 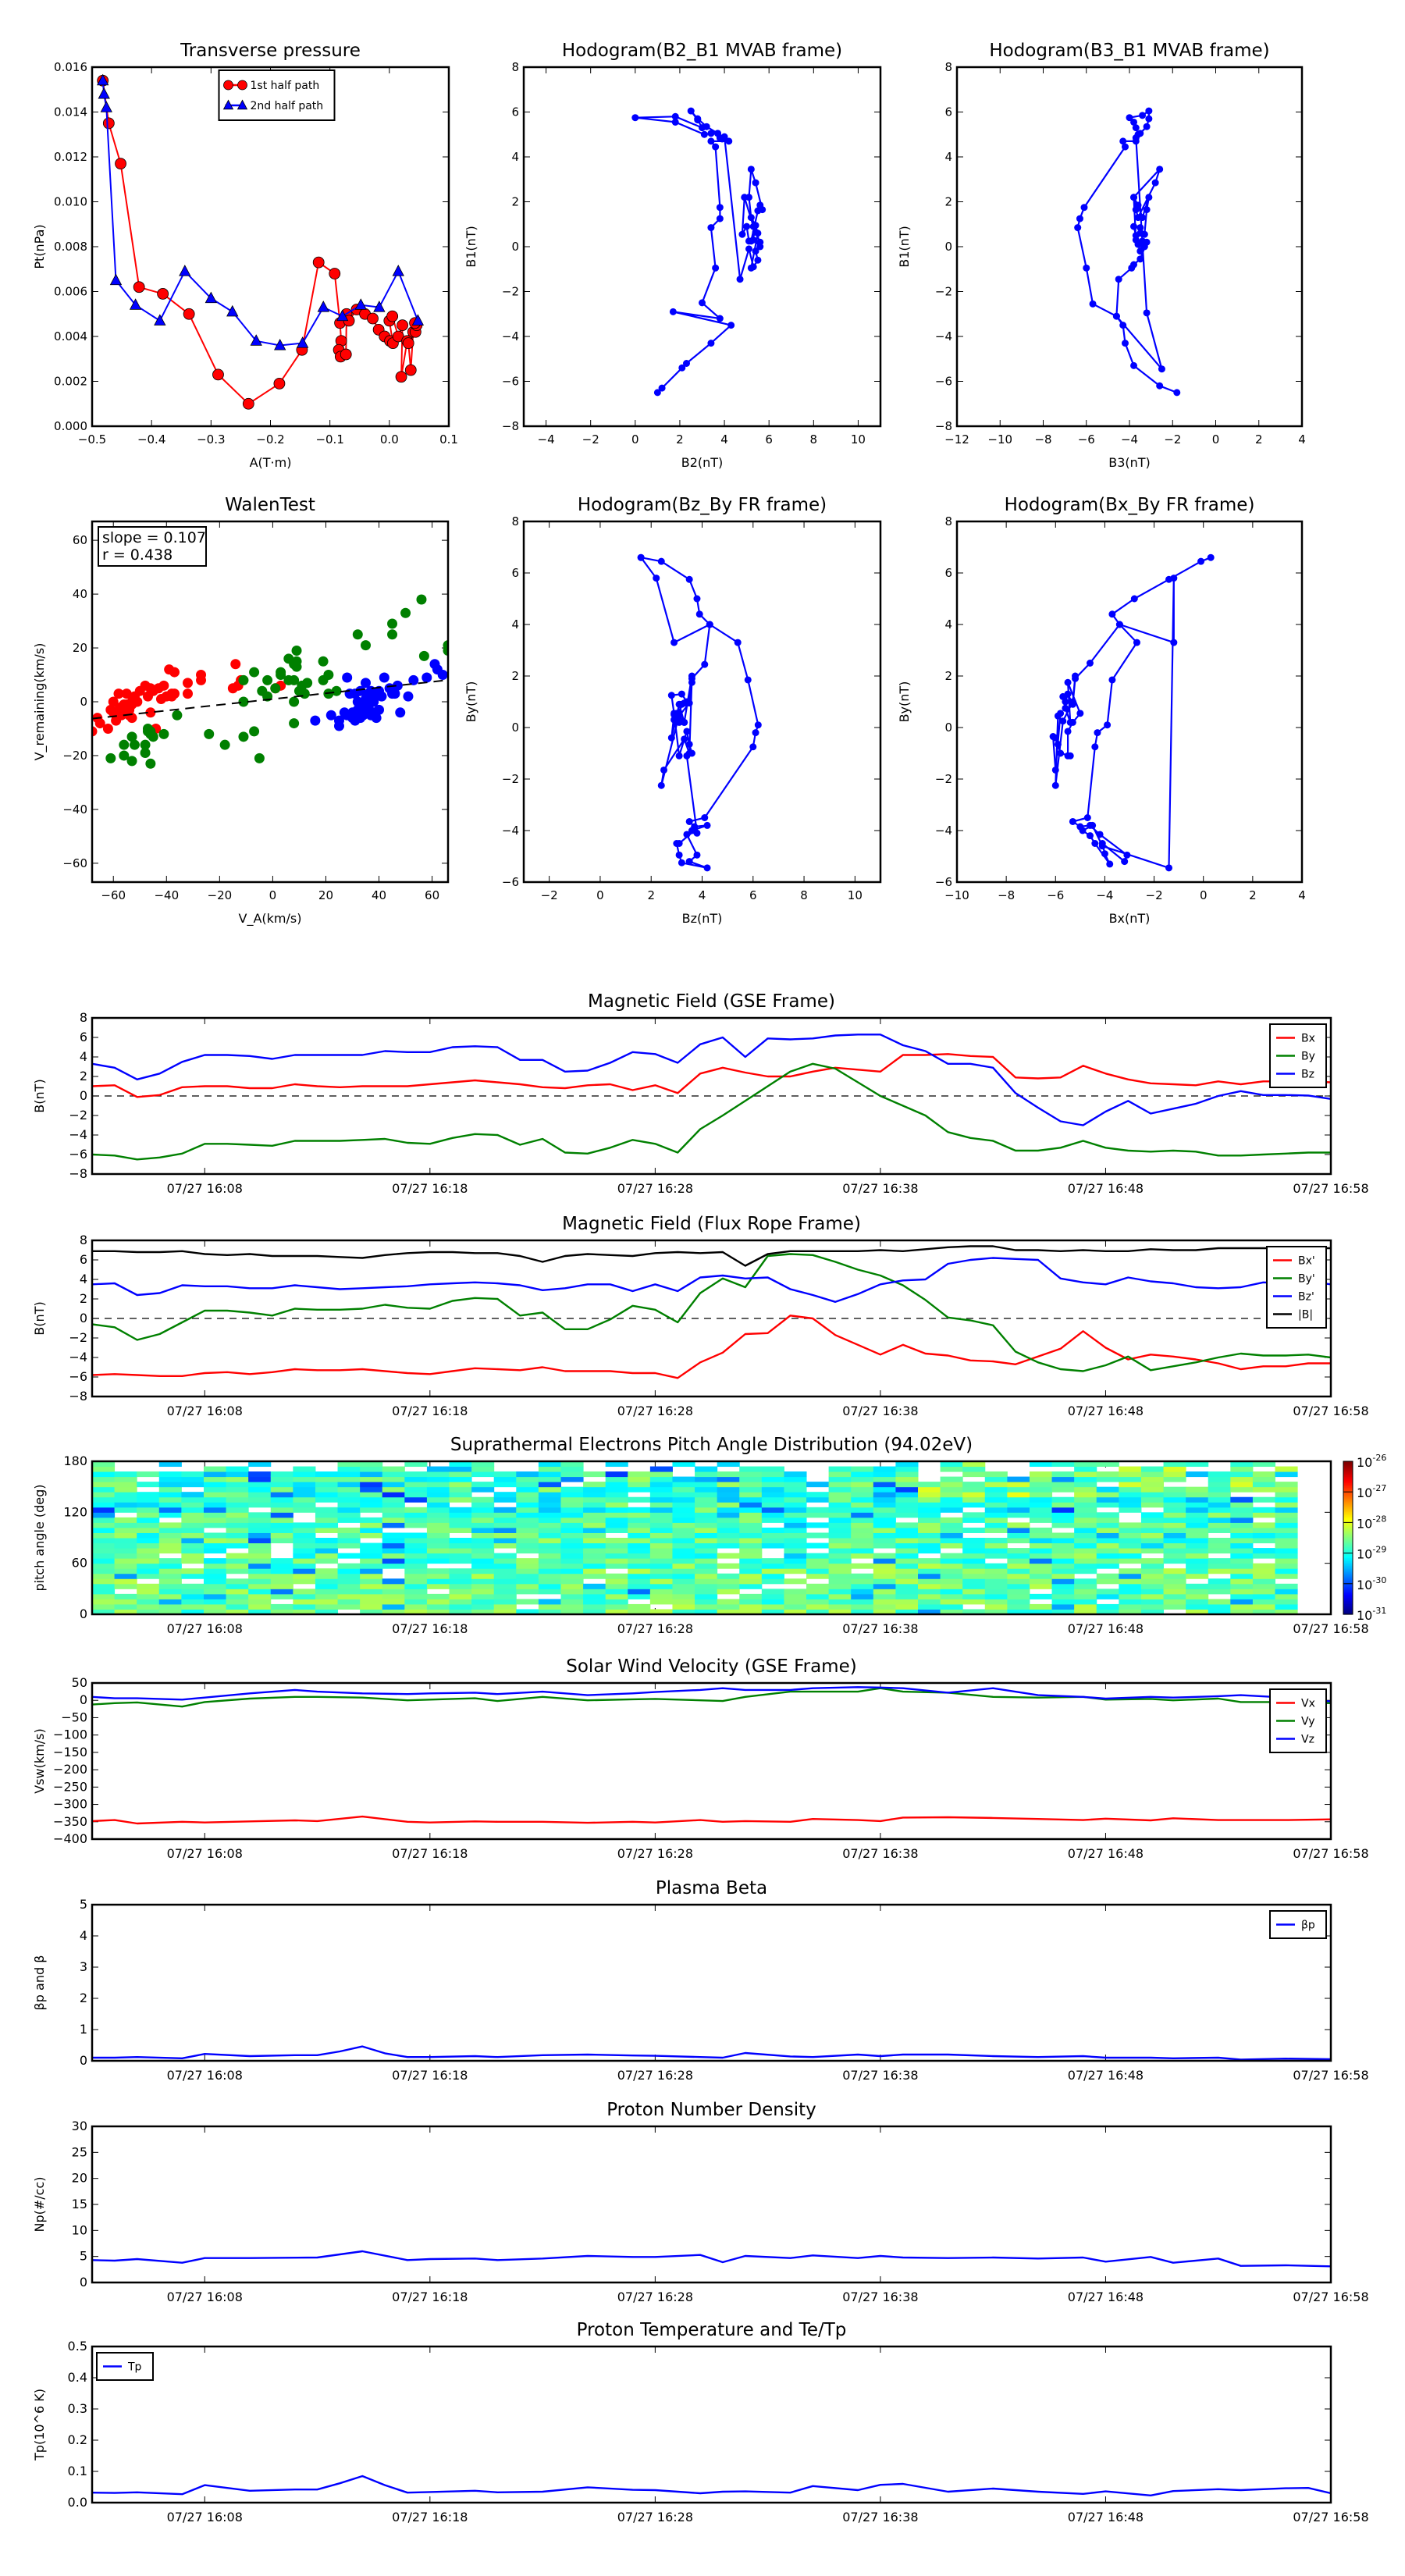 I want to click on series-line-βp, so click(x=712, y=2053).